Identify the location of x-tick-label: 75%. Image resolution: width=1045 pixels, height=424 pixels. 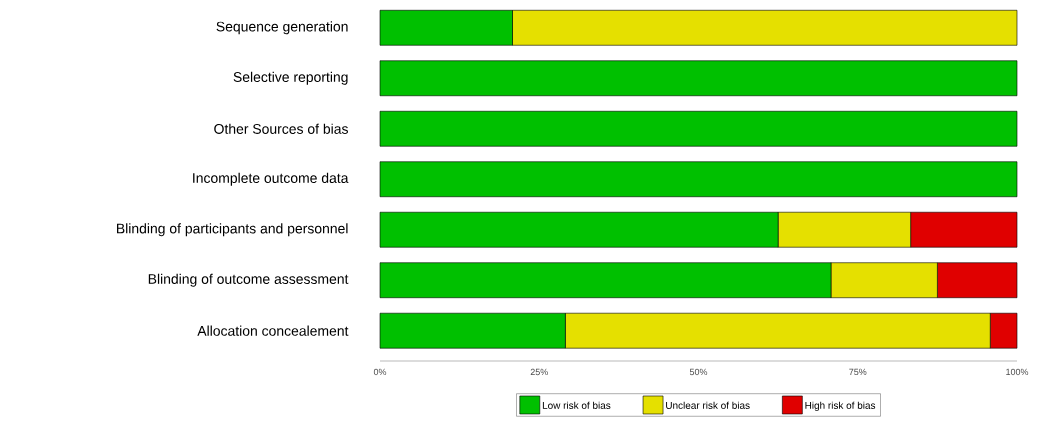
(858, 372).